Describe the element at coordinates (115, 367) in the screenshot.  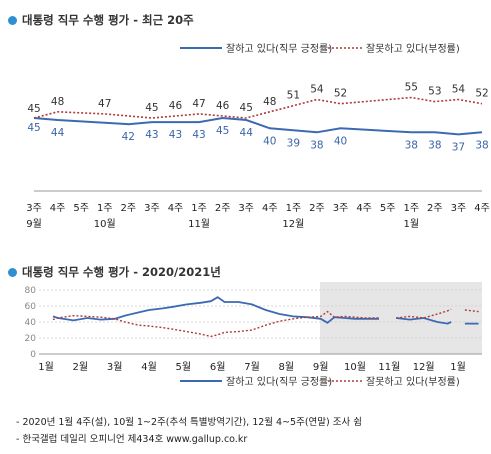
I see `chart2-x-tick-label: 3월` at that location.